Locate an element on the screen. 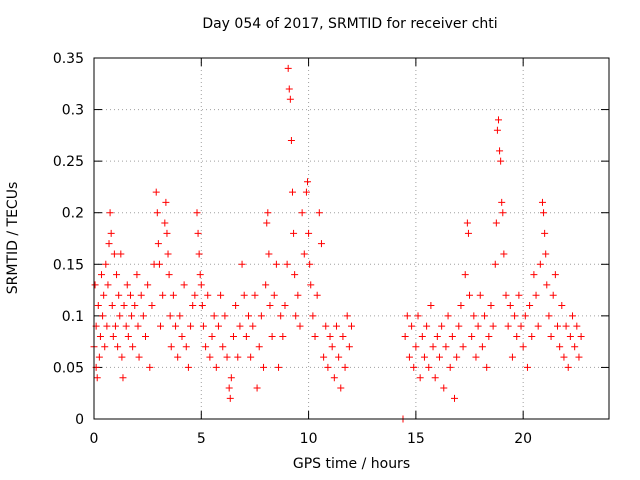 This screenshot has width=640, height=480. y-tick-label: 0.35 is located at coordinates (68, 59).